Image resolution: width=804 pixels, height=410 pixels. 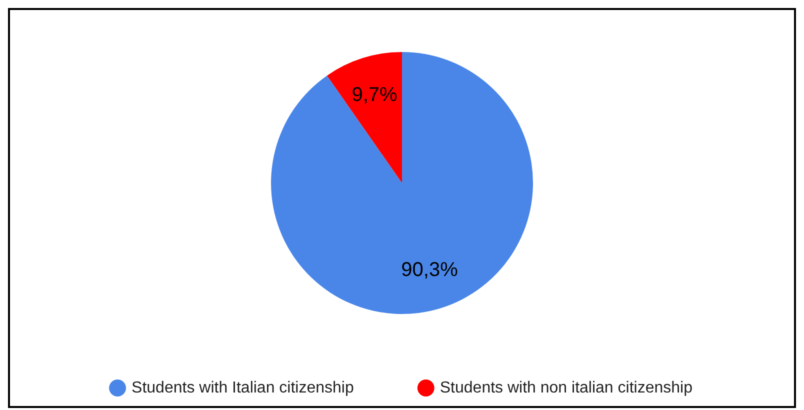 I want to click on data-label: 9,7%, so click(x=375, y=95).